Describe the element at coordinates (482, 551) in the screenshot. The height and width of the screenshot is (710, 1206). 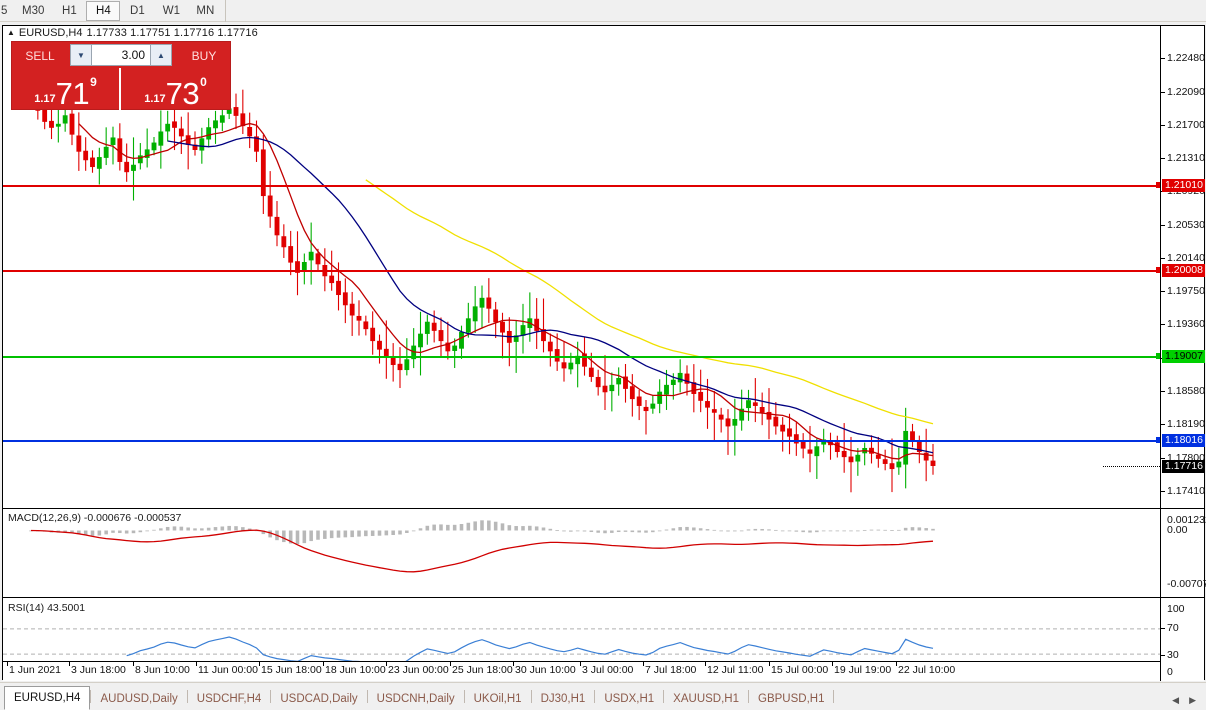
I see `macd-signal-line` at that location.